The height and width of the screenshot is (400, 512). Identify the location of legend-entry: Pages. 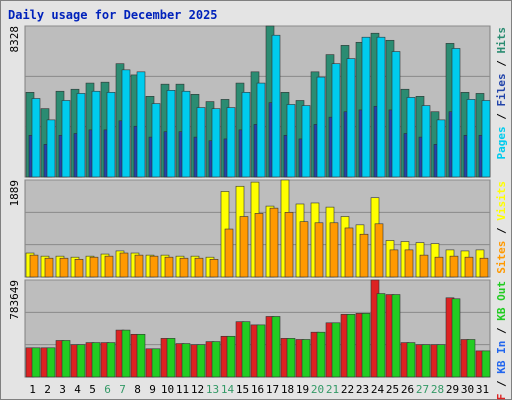
(501, 142).